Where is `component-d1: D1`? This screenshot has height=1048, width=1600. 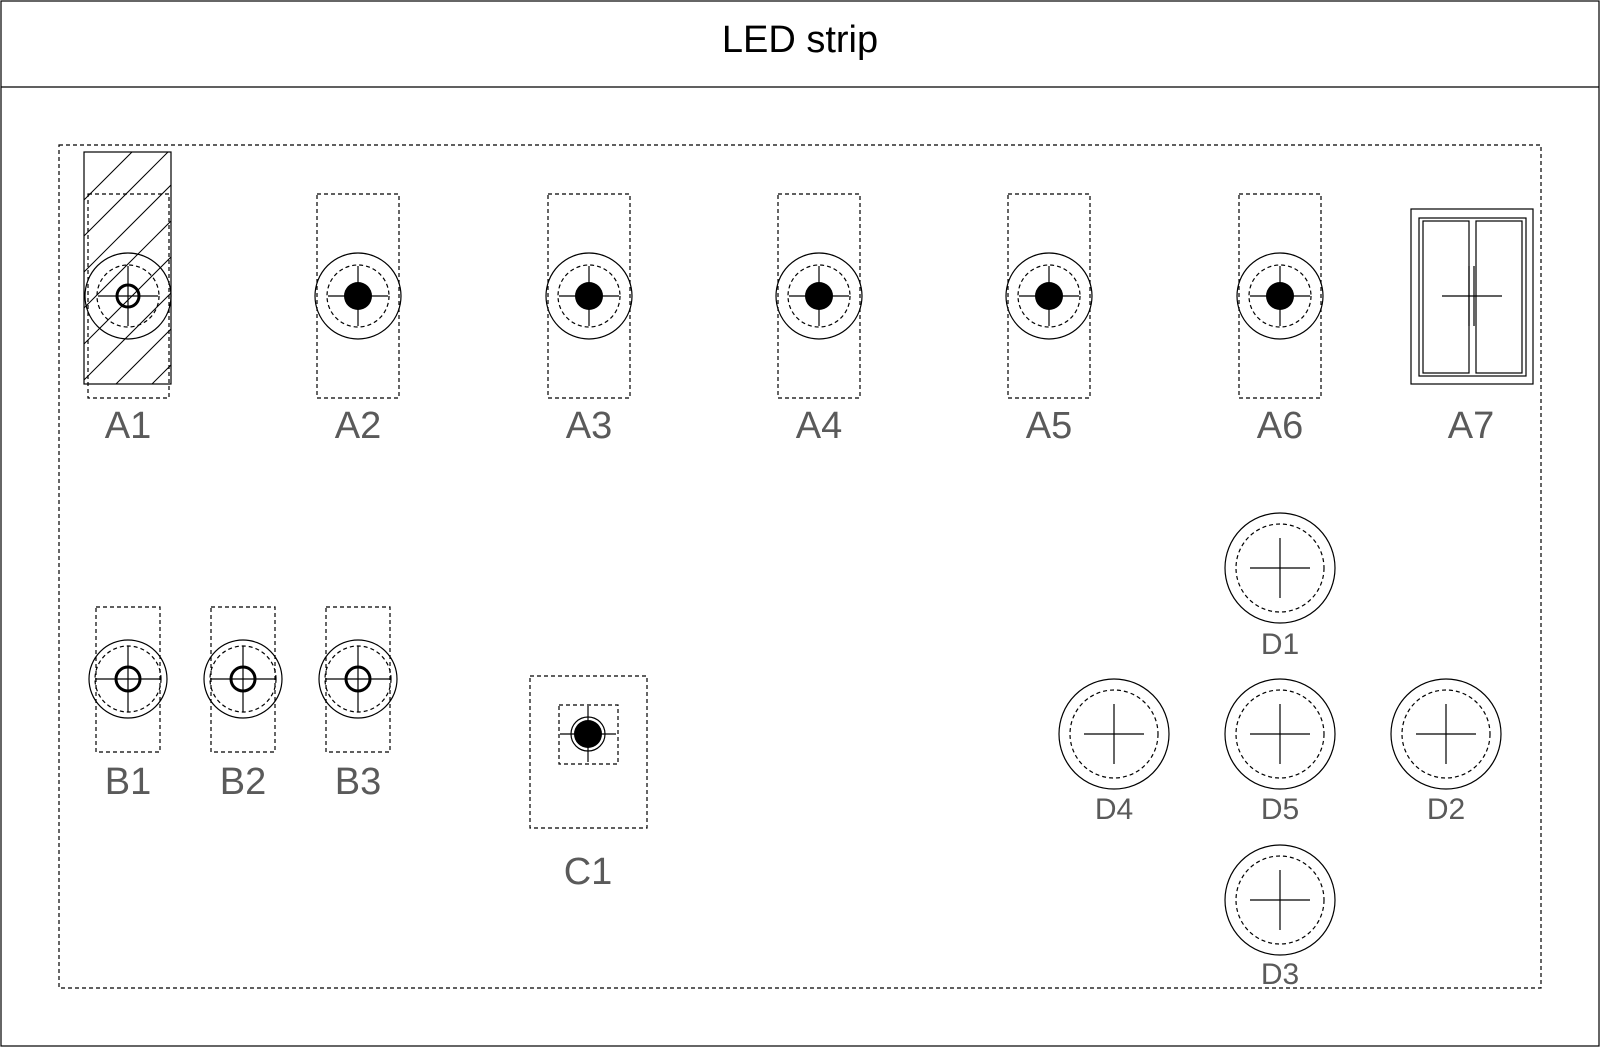
component-d1: D1 is located at coordinates (1280, 586).